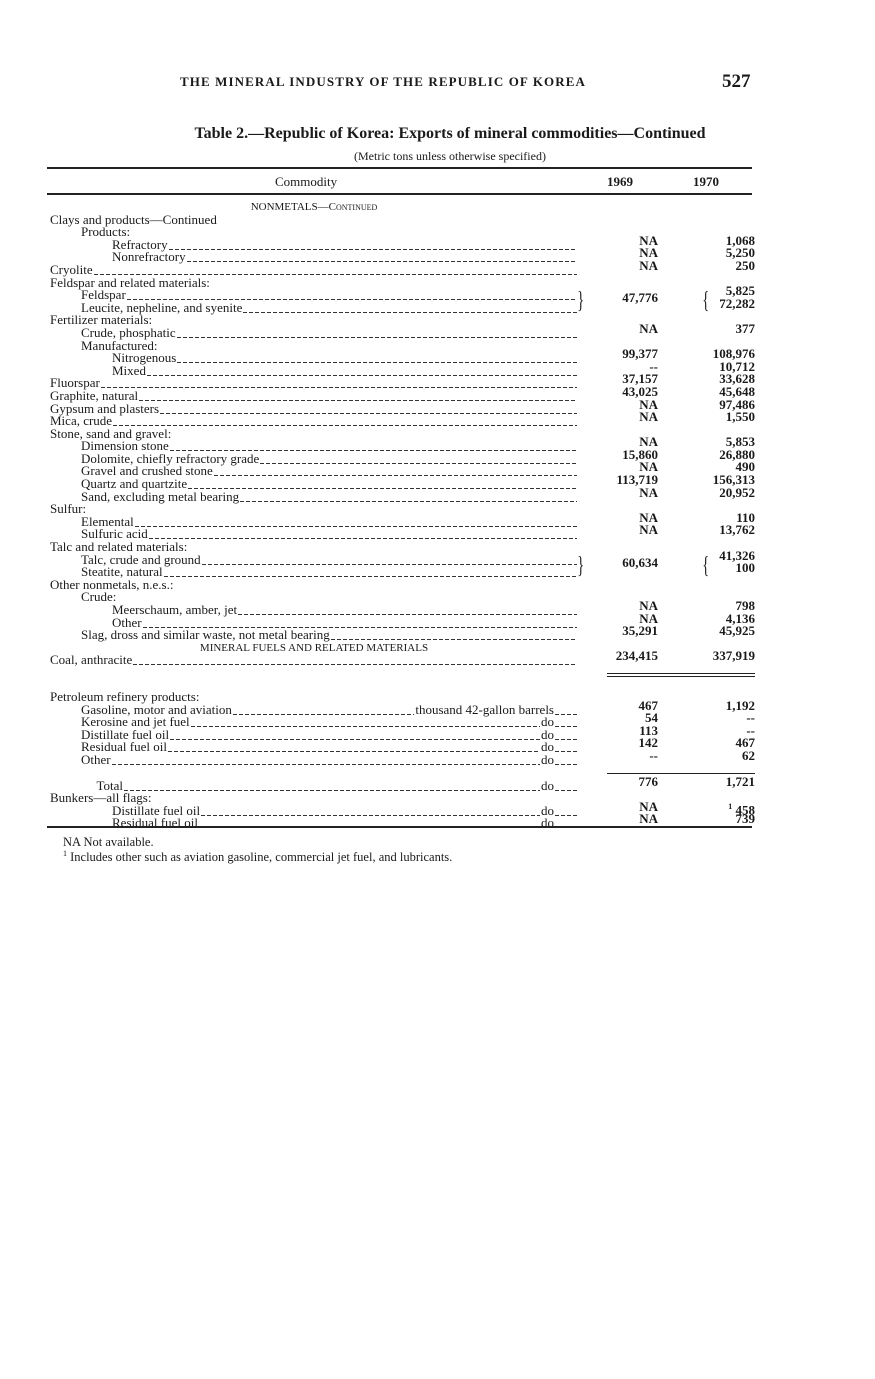 This screenshot has height=1379, width=875. I want to click on commodity-label: Quartz and quartzite, so click(134, 484).